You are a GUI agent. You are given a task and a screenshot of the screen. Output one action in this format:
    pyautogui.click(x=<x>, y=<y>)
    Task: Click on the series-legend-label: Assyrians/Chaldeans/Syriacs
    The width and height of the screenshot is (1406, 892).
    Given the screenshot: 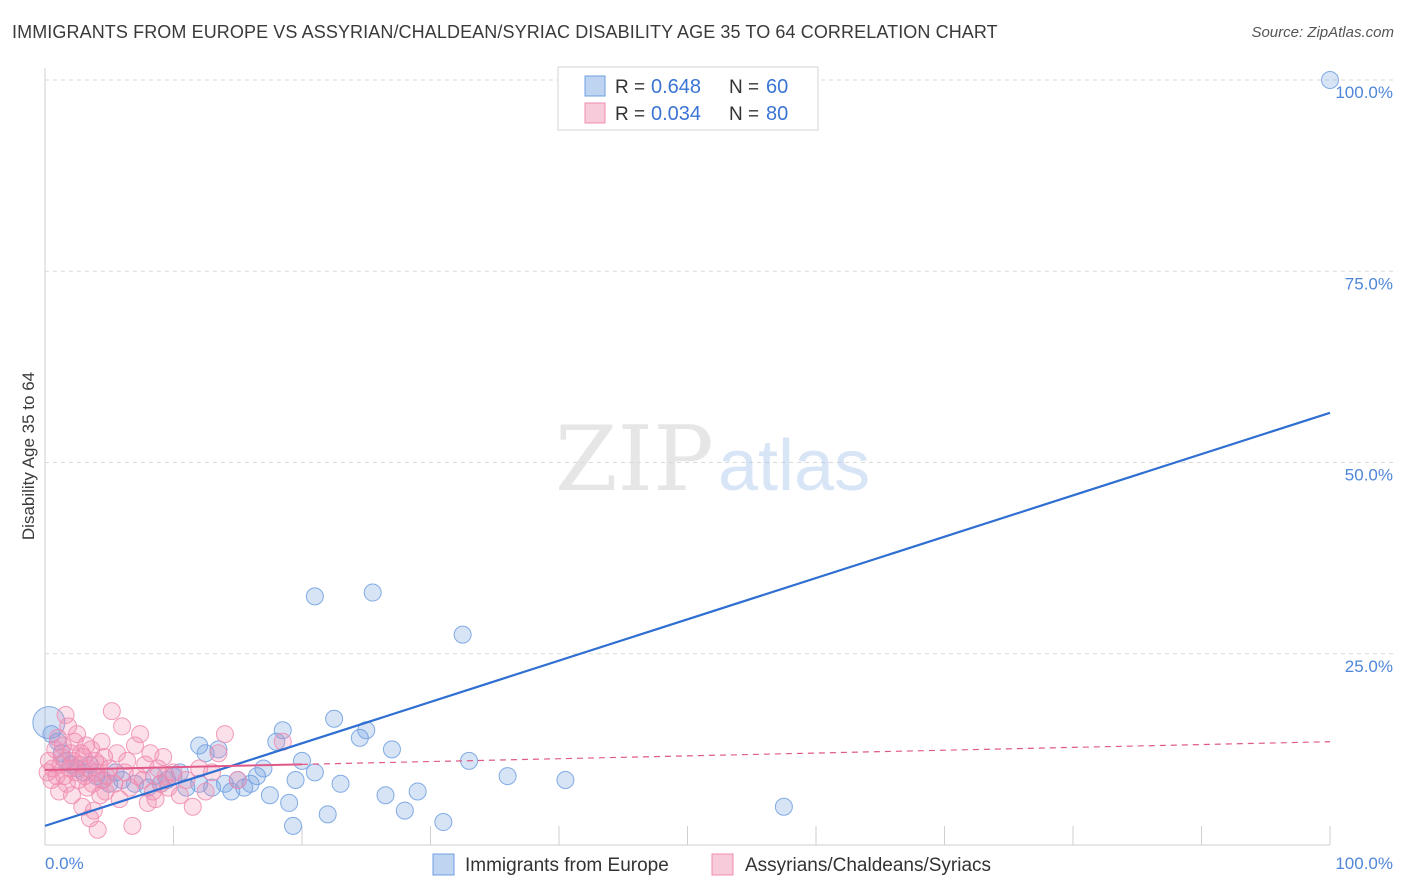 What is the action you would take?
    pyautogui.click(x=868, y=865)
    